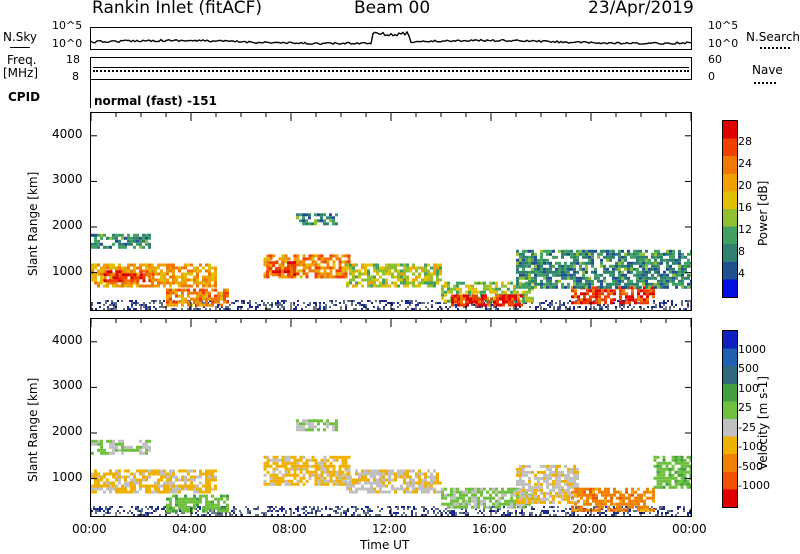 This screenshot has height=554, width=800. I want to click on nave-dots, so click(765, 83).